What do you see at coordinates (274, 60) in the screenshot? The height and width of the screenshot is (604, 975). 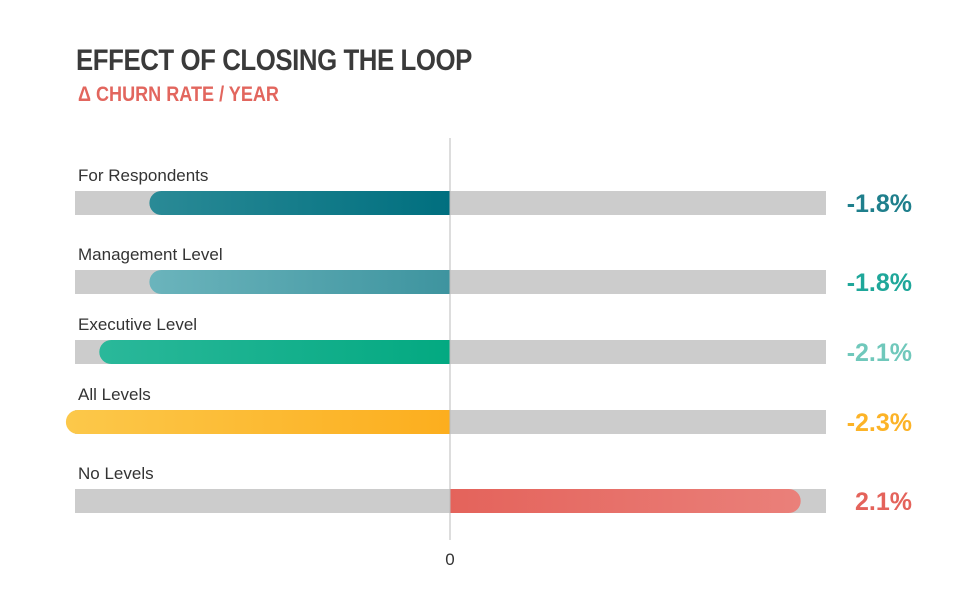 I see `chart-title: EFFECT OF CLOSING THE LOOP` at bounding box center [274, 60].